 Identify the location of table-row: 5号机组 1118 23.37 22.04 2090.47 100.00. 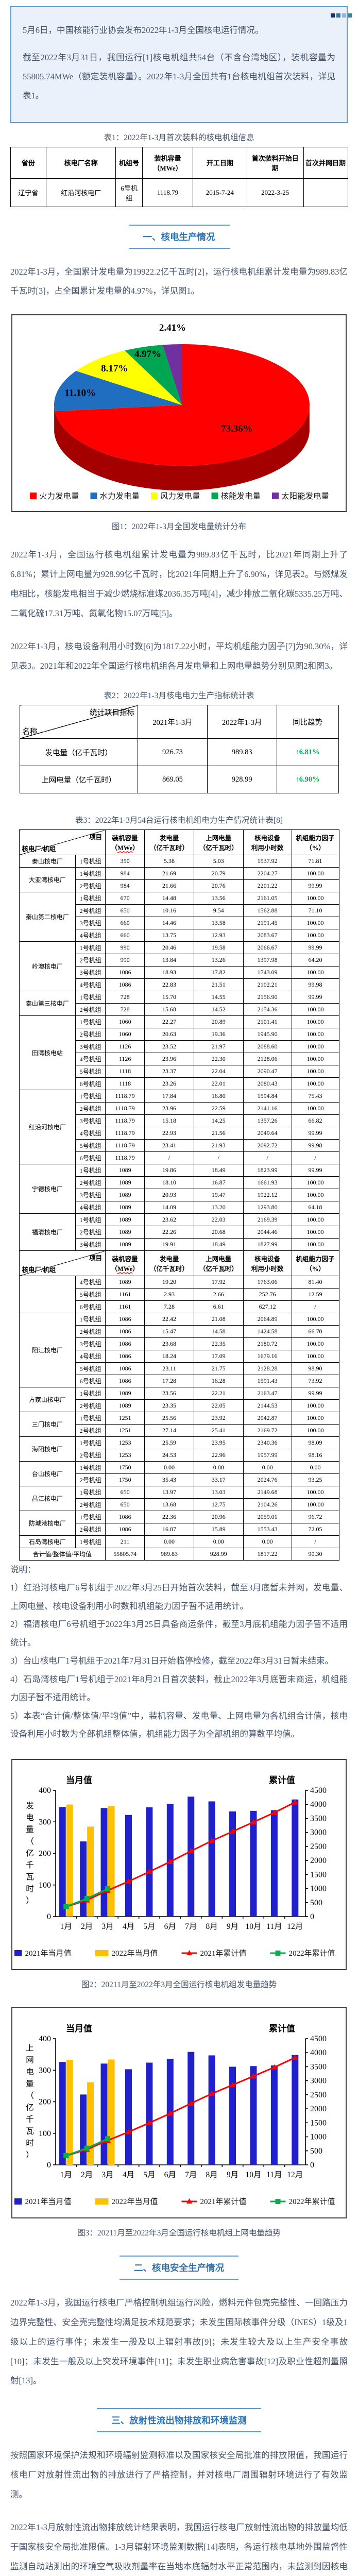
(179, 1071).